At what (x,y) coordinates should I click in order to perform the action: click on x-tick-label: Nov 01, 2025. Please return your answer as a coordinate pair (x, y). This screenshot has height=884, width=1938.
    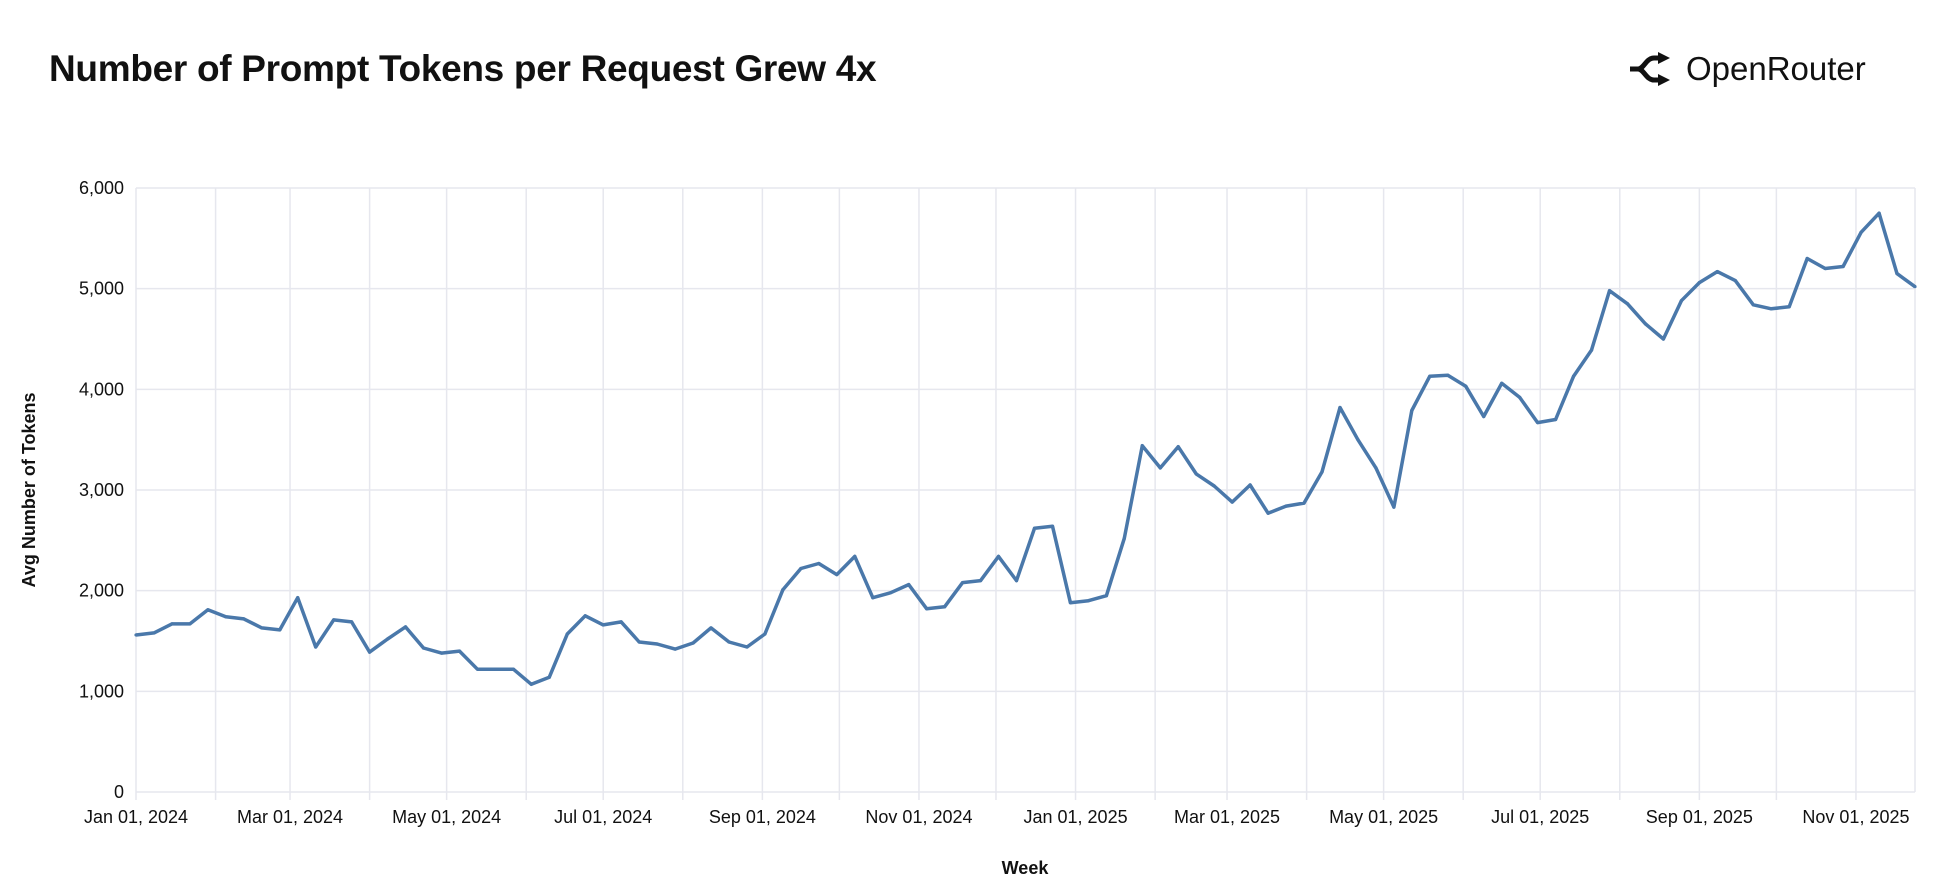
    Looking at the image, I should click on (1855, 817).